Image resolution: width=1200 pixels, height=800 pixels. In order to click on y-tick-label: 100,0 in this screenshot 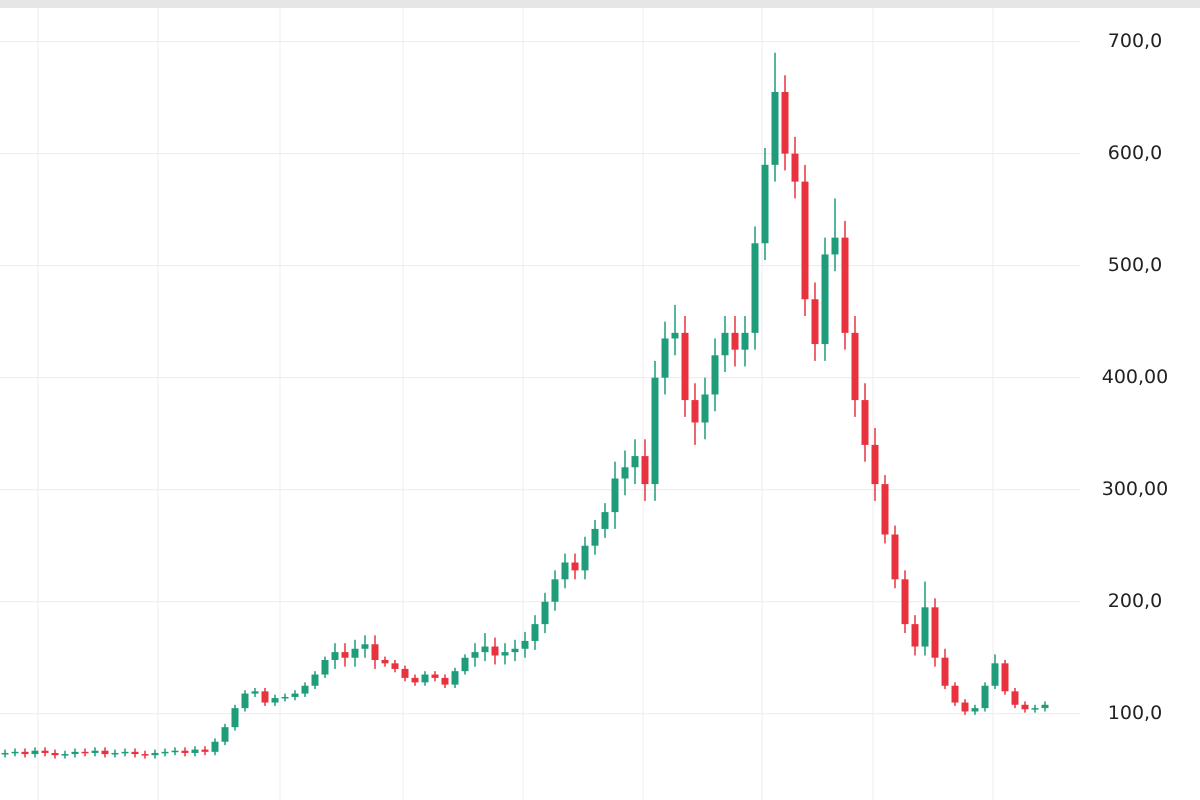, I will do `click(1135, 713)`.